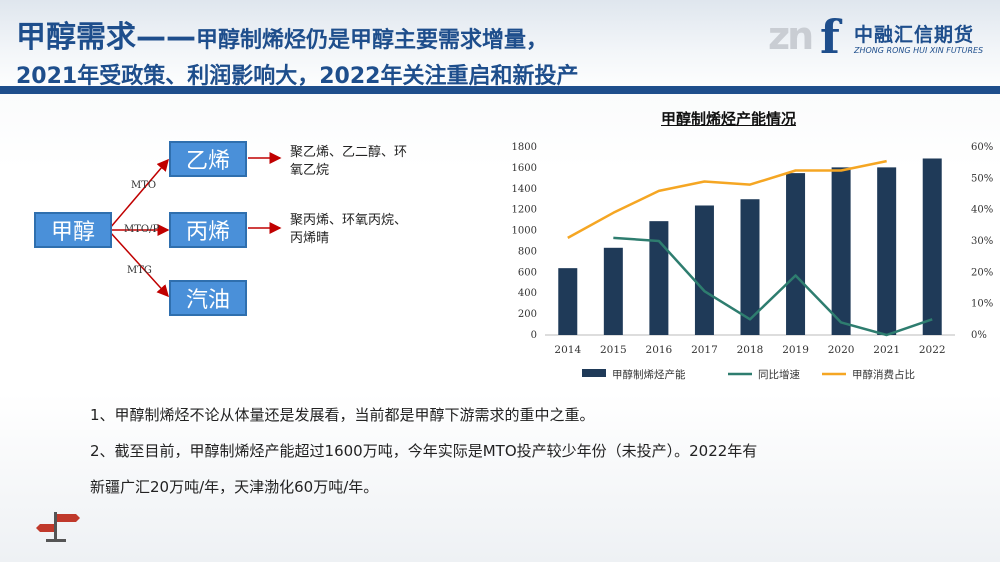 Image resolution: width=1000 pixels, height=562 pixels. I want to click on y-right-tick-label: 20%, so click(982, 272).